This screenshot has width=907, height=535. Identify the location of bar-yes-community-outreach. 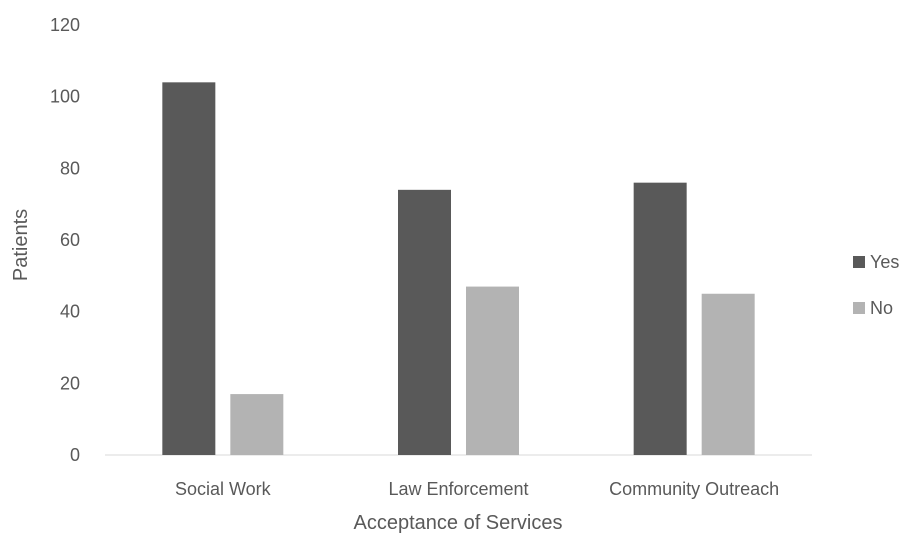
(660, 318).